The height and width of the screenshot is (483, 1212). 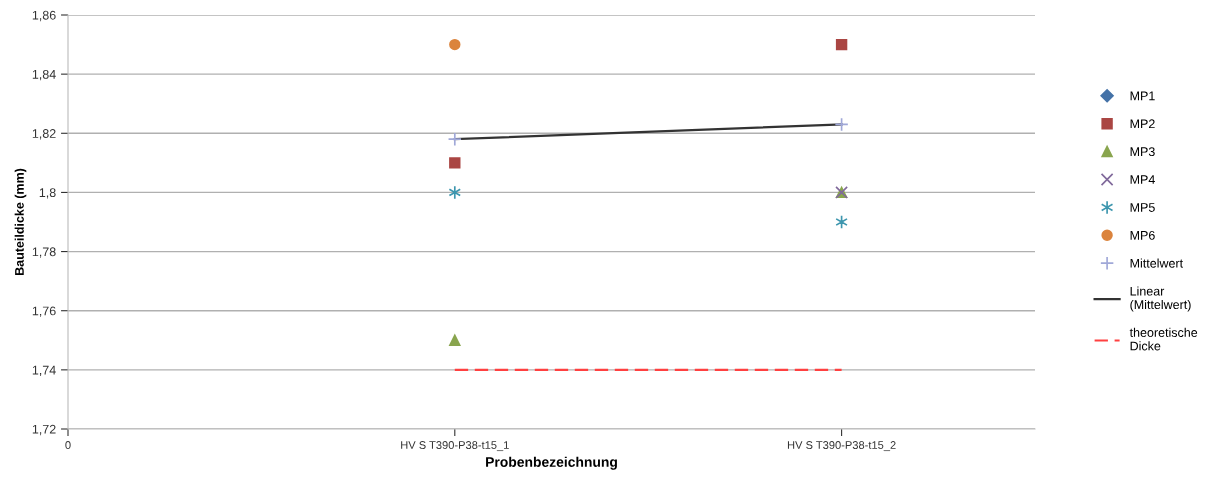 I want to click on legend-label: MP3, so click(x=1142, y=152).